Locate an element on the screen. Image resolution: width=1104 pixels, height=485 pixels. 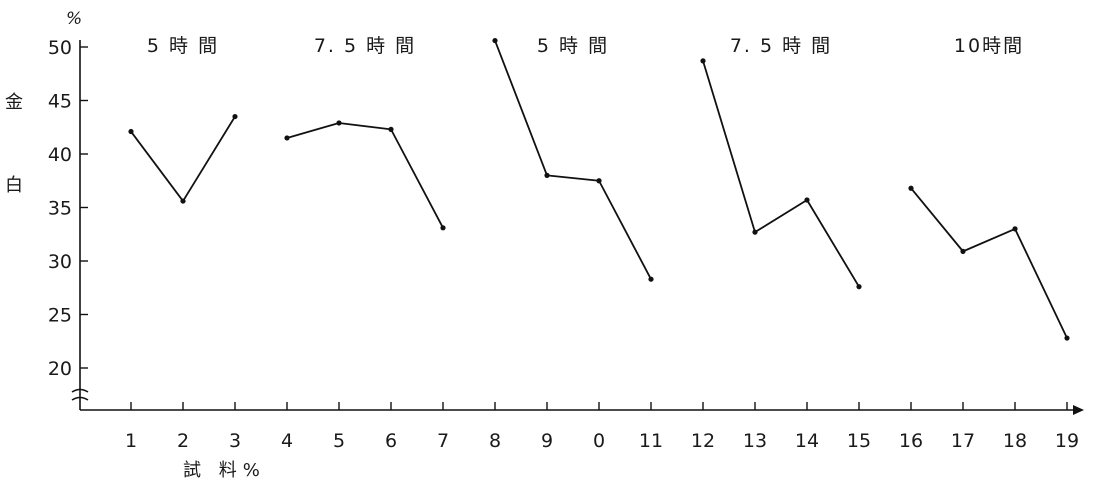
y-tick-label: 30 is located at coordinates (60, 262).